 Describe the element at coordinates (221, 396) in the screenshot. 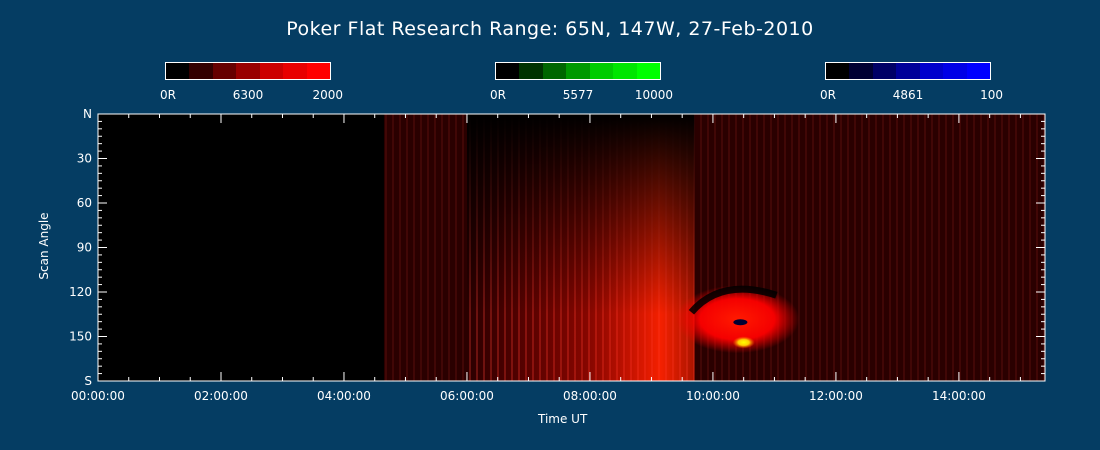

I see `x-tick-label: 02:00:00` at that location.